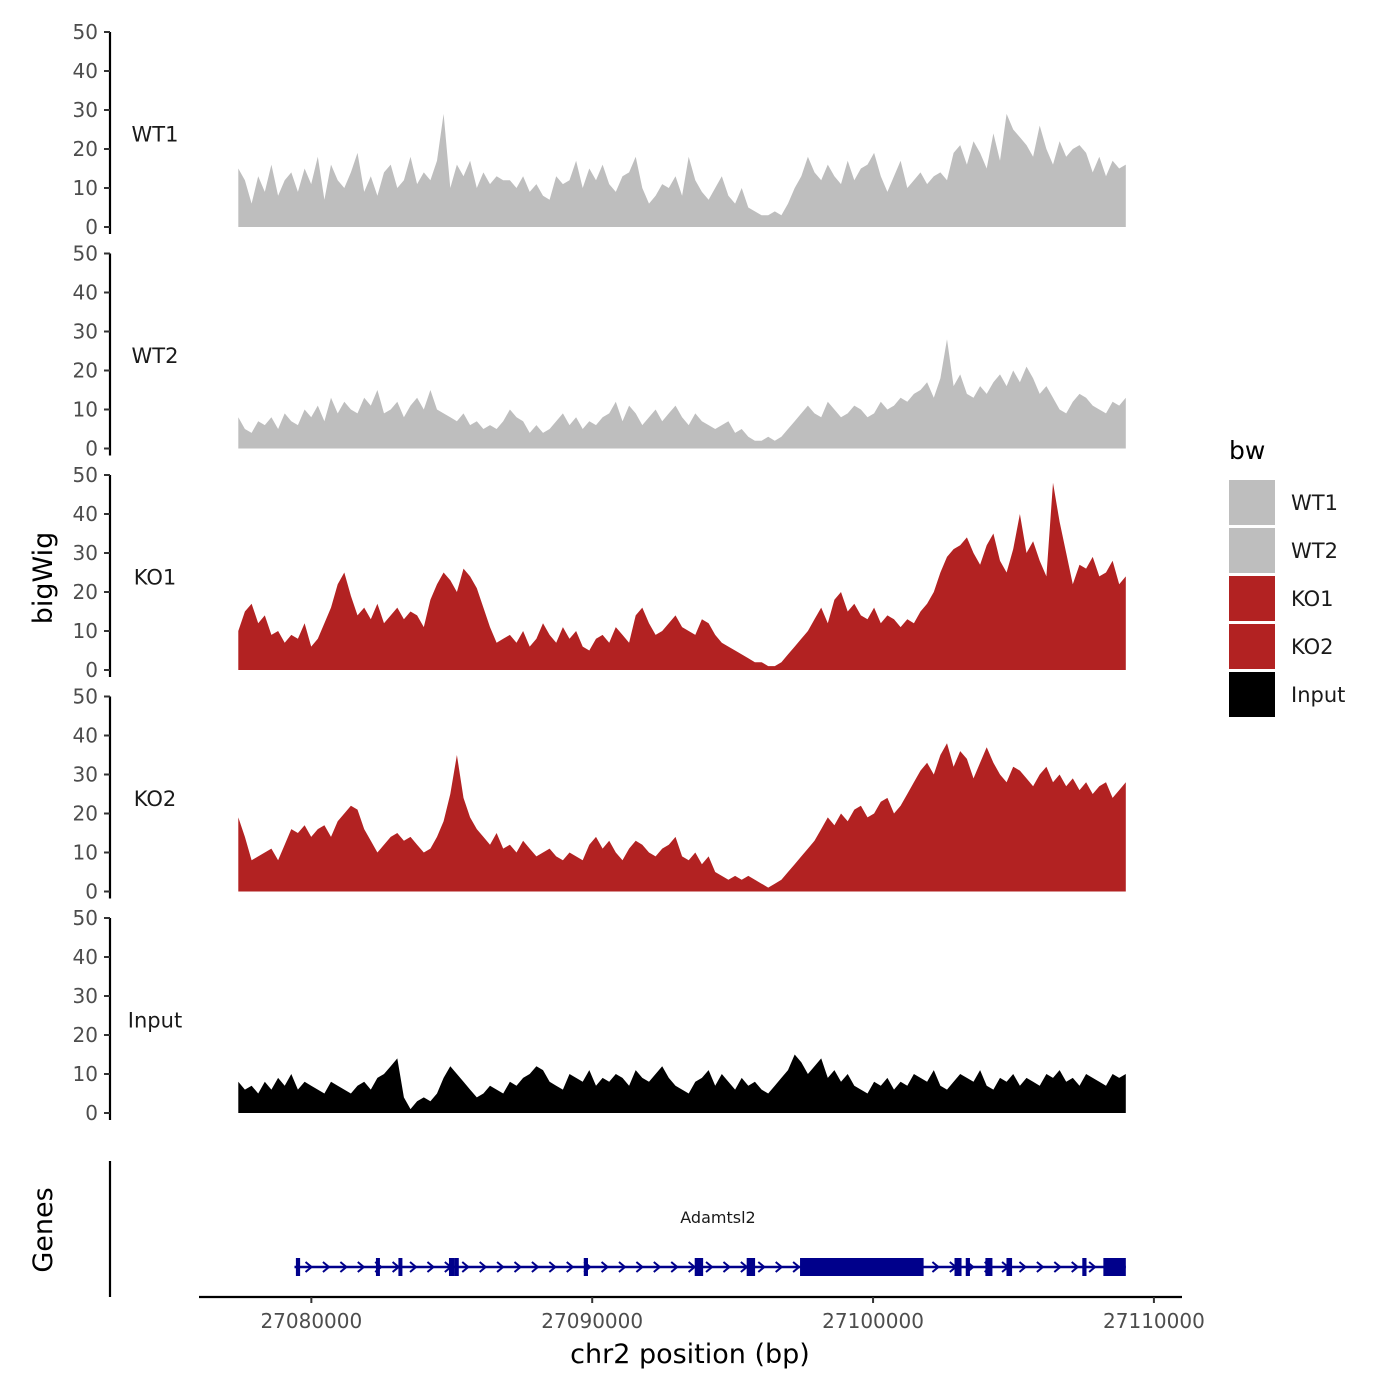  What do you see at coordinates (155, 134) in the screenshot?
I see `track-label: WT1` at bounding box center [155, 134].